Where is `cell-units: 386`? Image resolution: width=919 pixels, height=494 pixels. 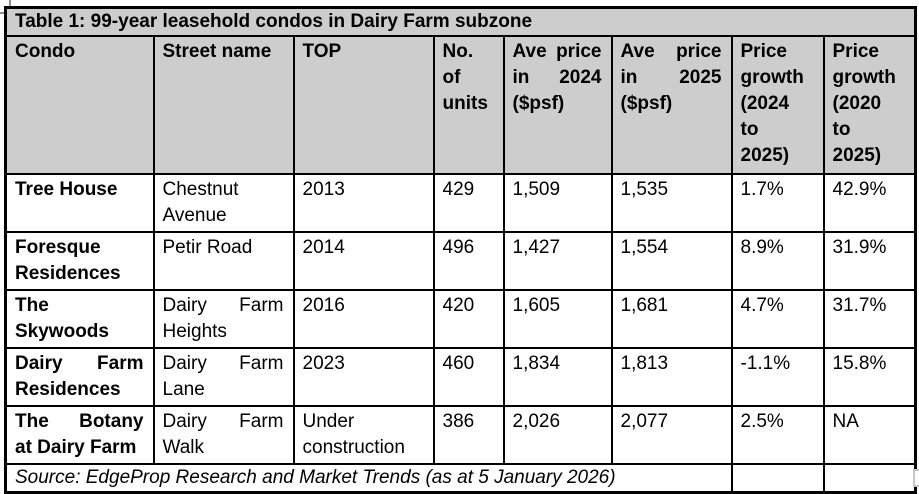 cell-units: 386 is located at coordinates (468, 435).